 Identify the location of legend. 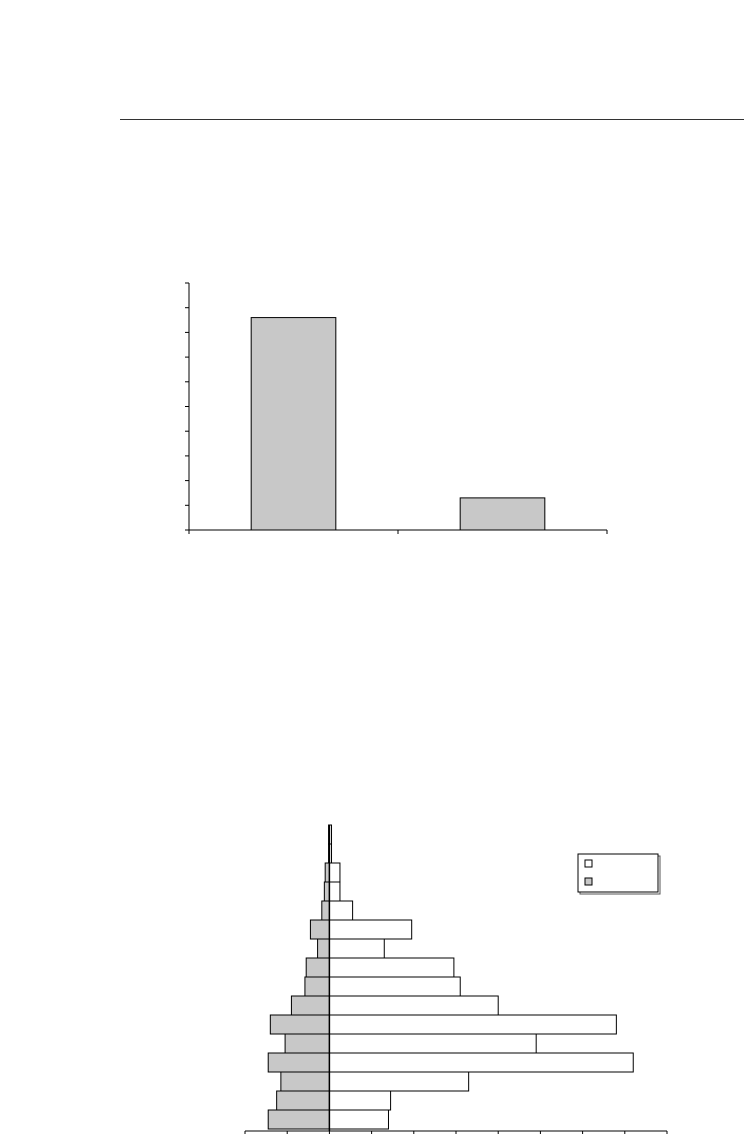
(619, 874).